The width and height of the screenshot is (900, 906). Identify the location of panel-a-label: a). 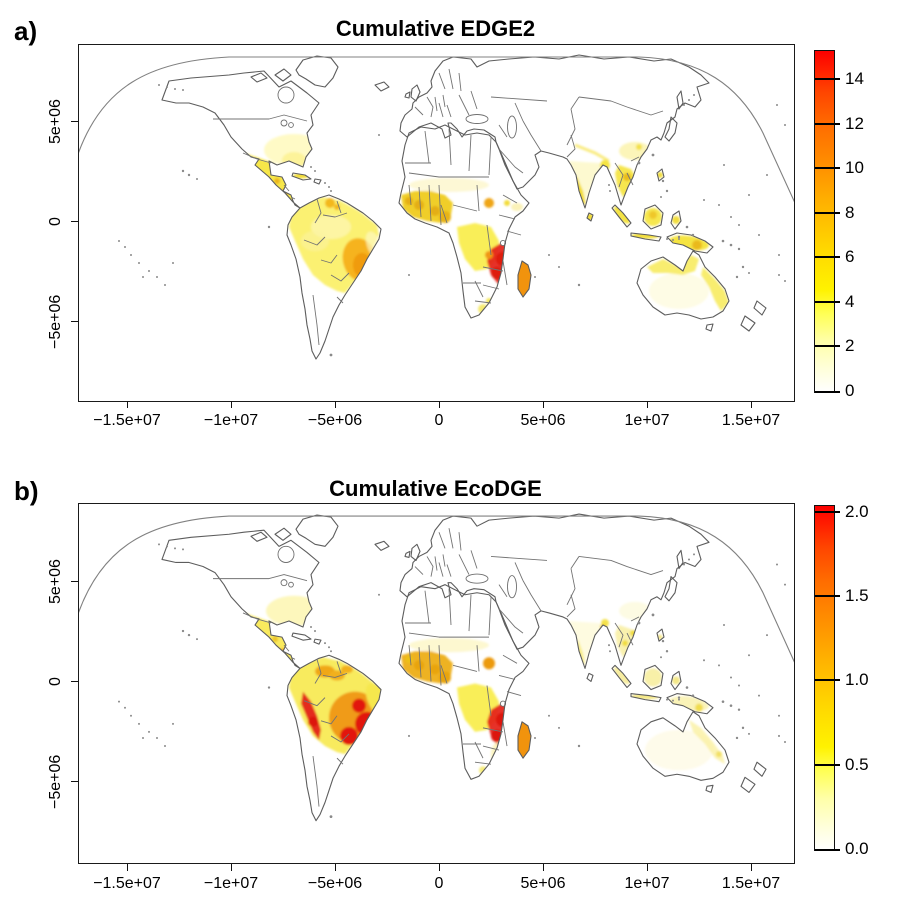
(26, 31).